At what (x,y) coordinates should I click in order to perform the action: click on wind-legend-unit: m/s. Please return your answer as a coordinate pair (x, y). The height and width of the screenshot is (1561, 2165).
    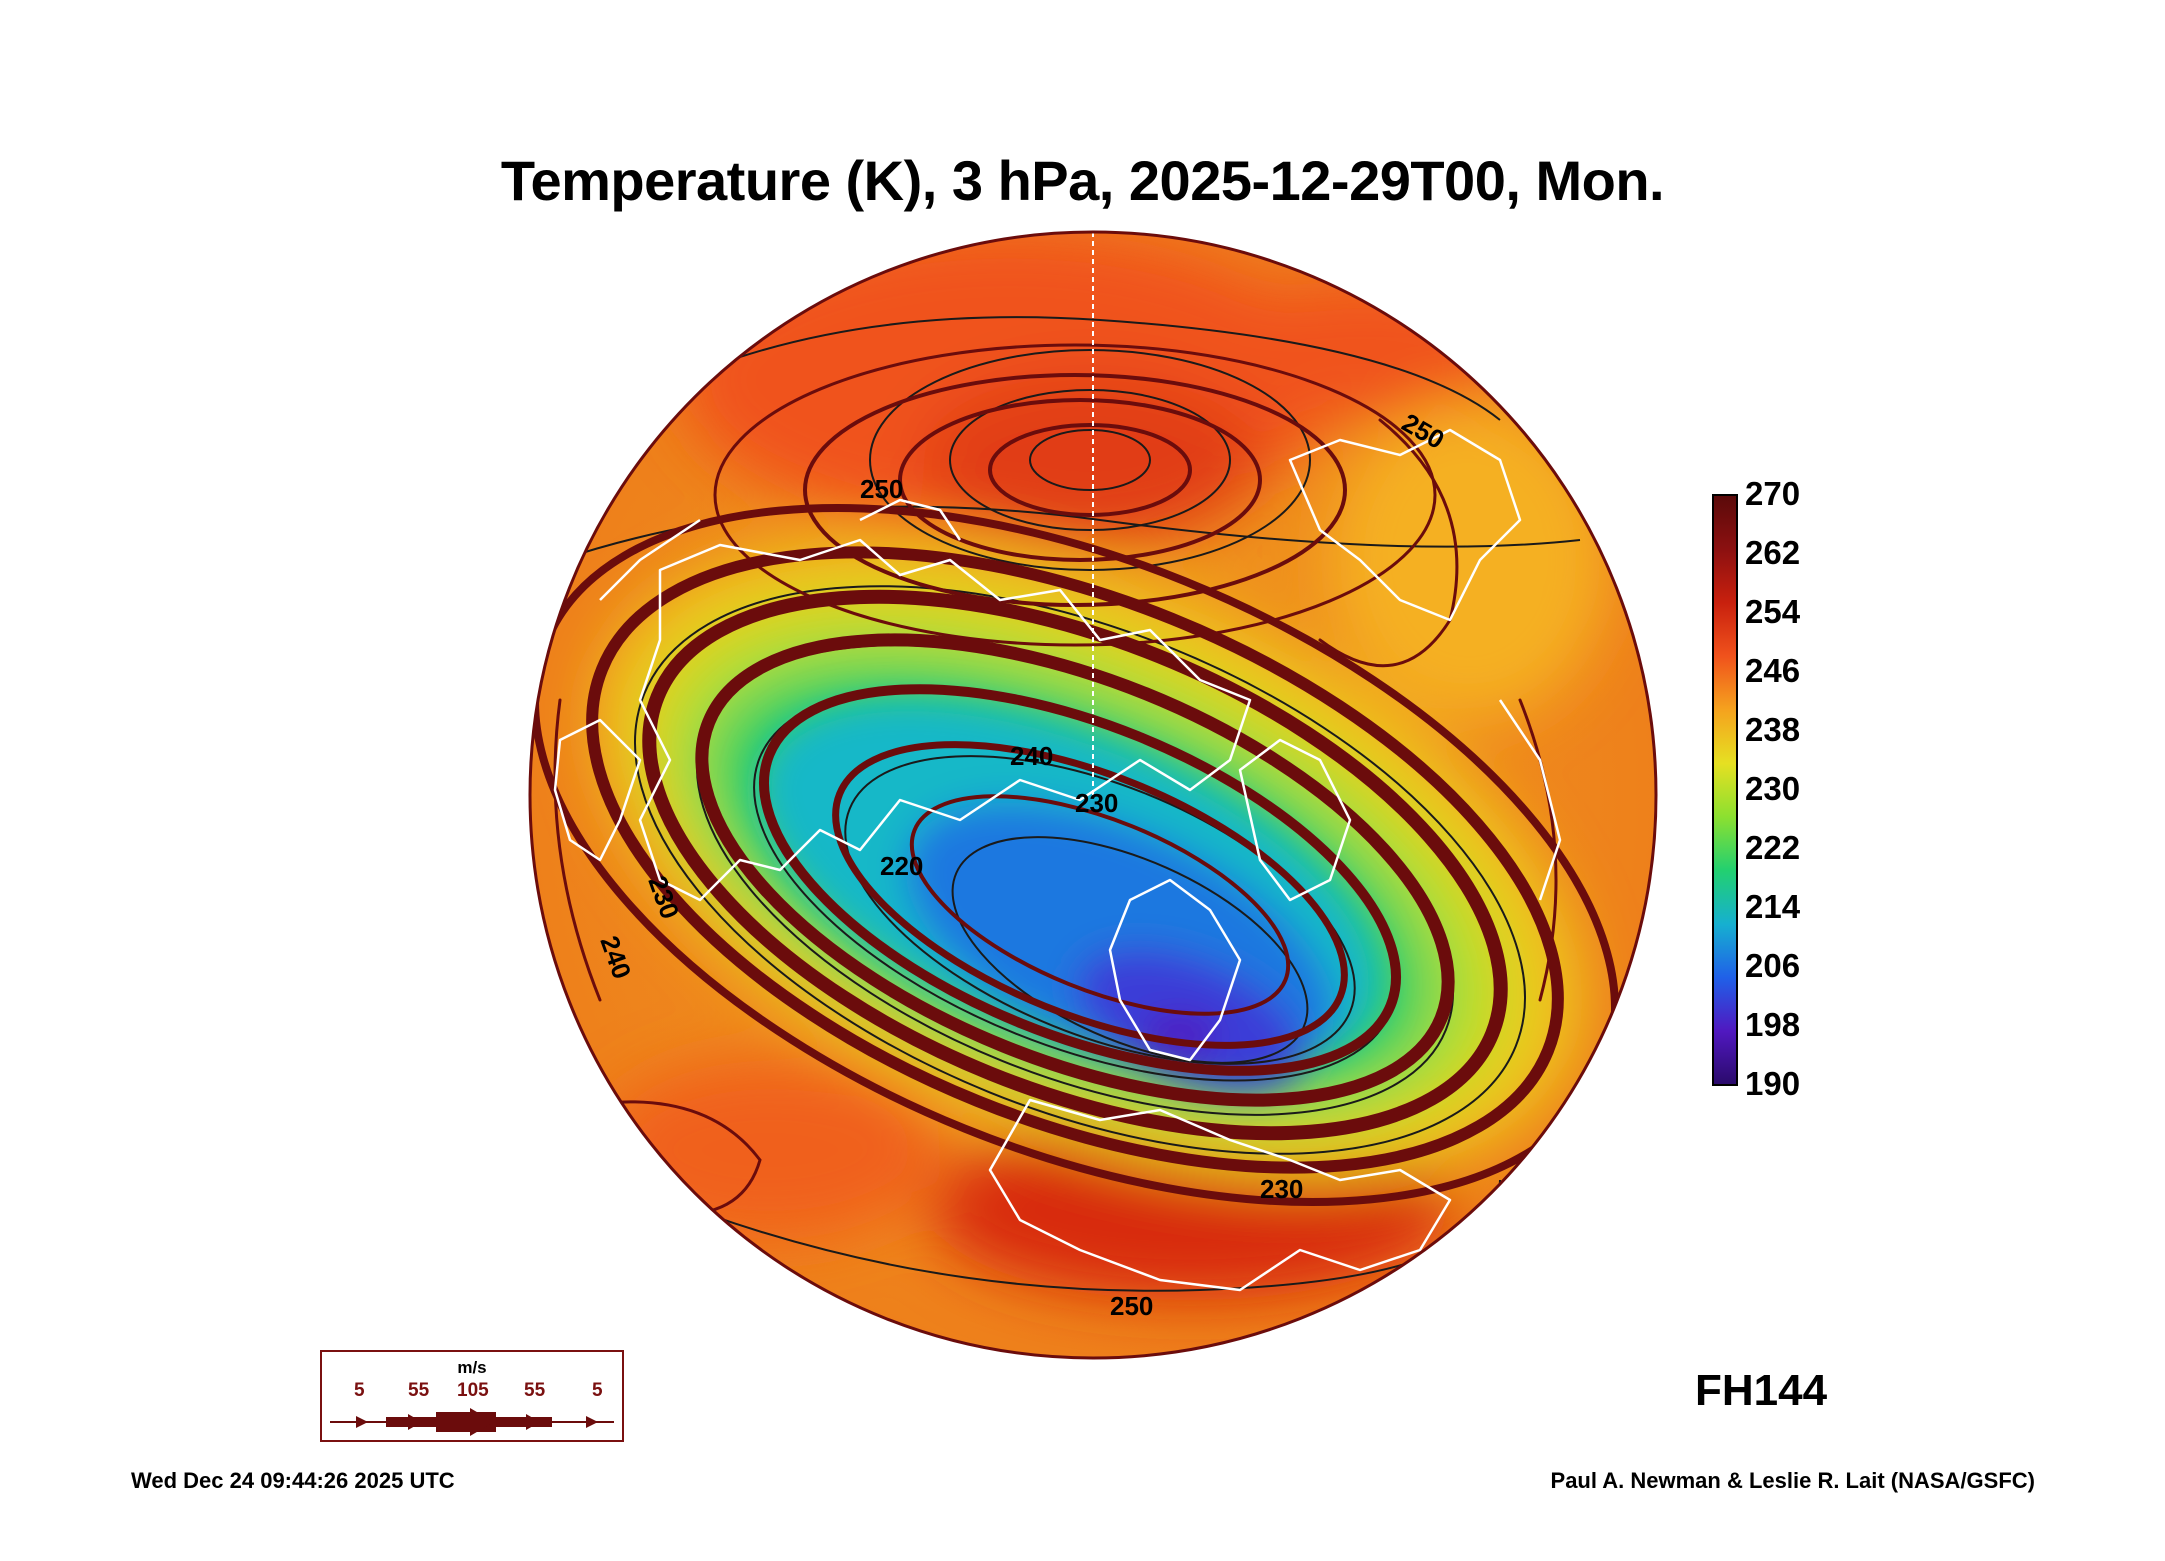
    Looking at the image, I should click on (472, 1367).